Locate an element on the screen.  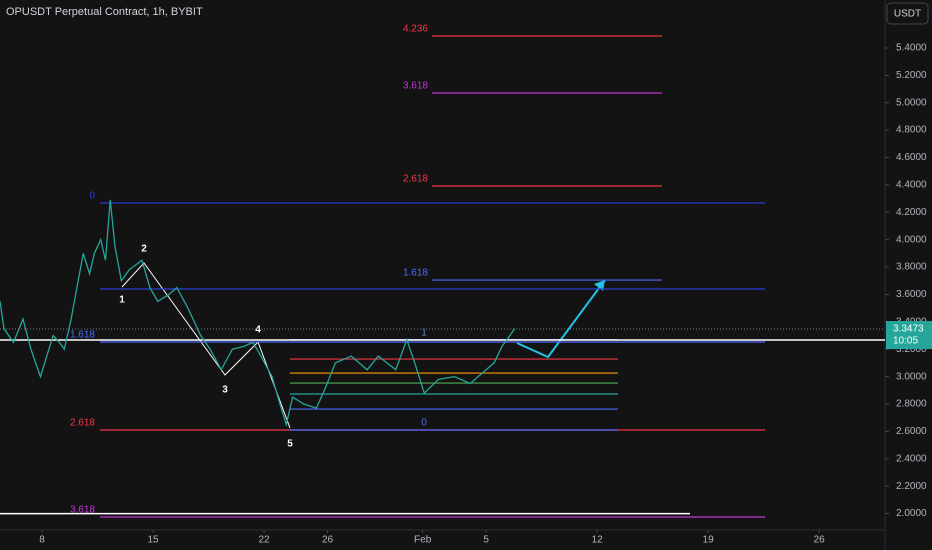
y-tick-label: 2.4000 is located at coordinates (911, 458).